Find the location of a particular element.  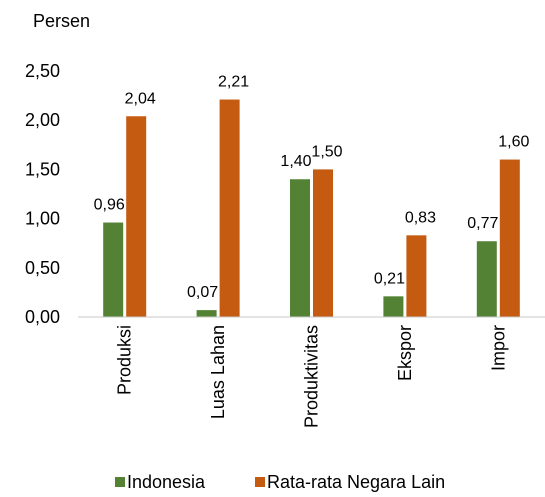

x-tick-label: Luas Lahan is located at coordinates (218, 372).